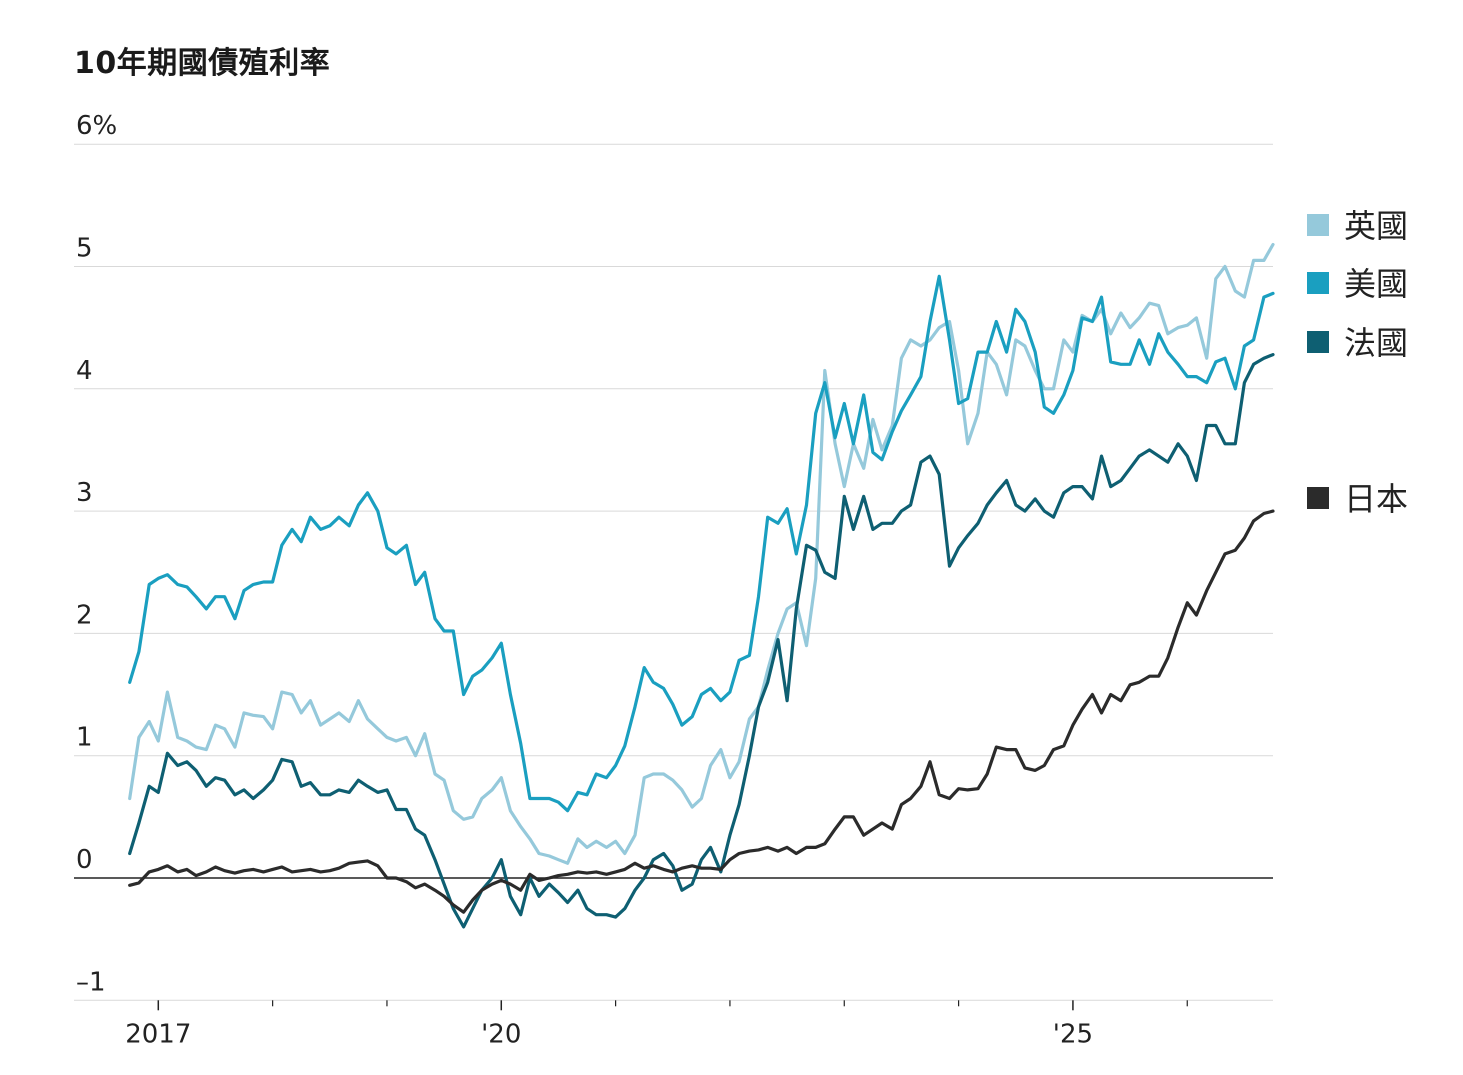 The image size is (1463, 1075). What do you see at coordinates (1376, 343) in the screenshot?
I see `legend-label: 法國` at bounding box center [1376, 343].